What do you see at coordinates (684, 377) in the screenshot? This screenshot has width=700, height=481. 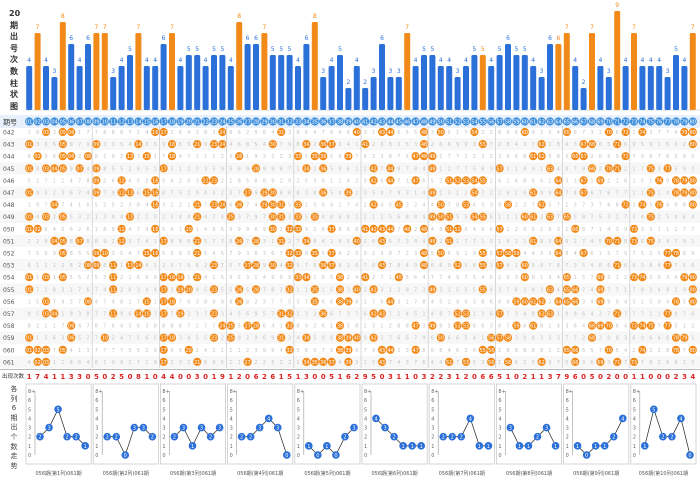 I see `sum-79: 3` at bounding box center [684, 377].